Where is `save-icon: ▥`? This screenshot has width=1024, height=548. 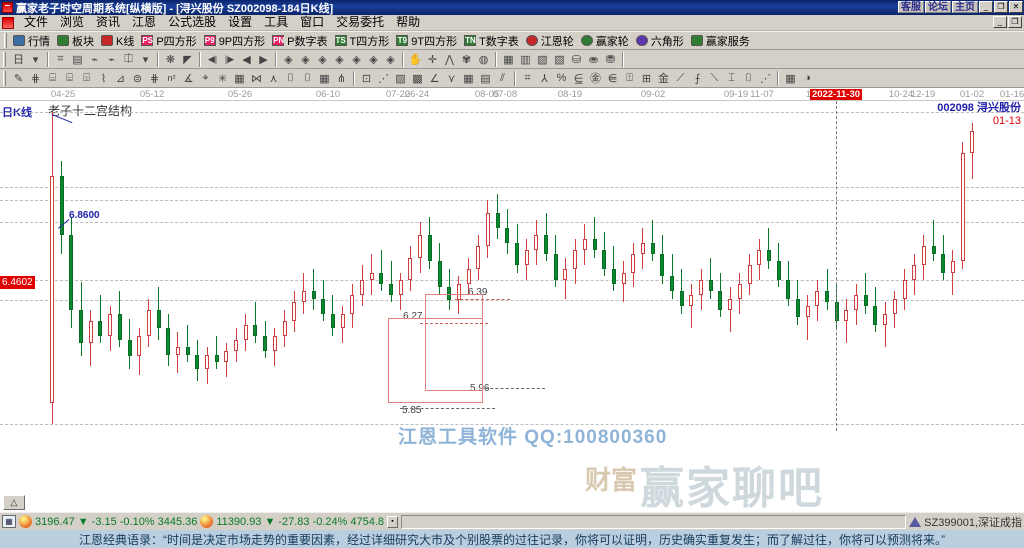
save-icon: ▥ is located at coordinates (525, 59).